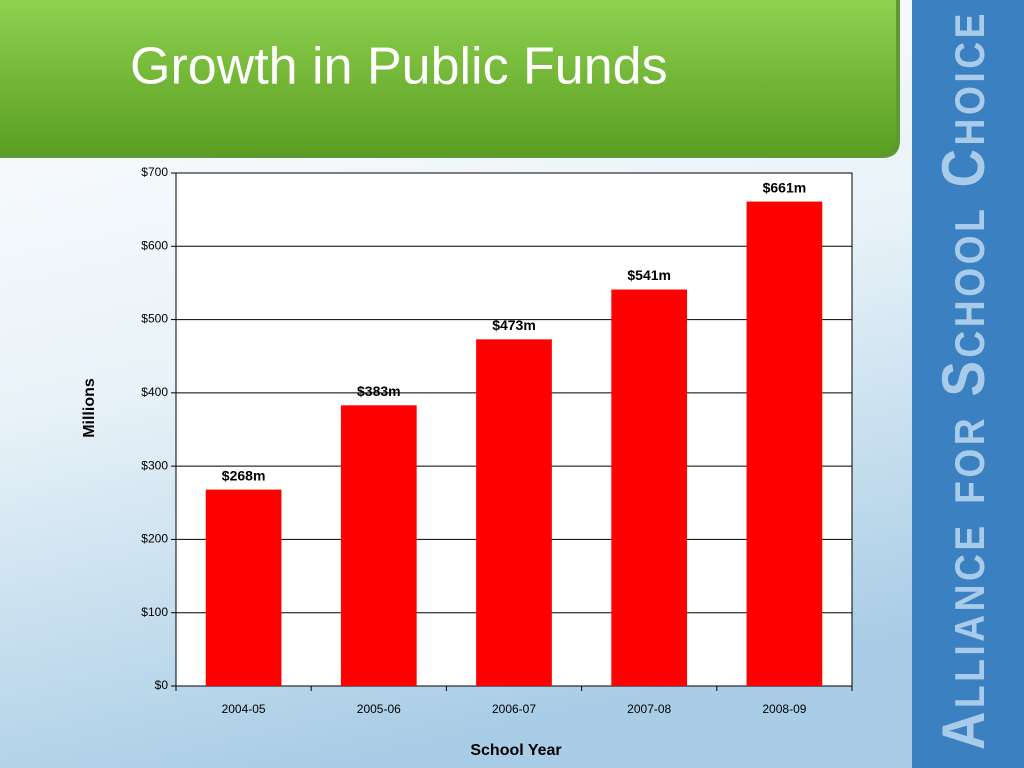 This screenshot has width=1024, height=768. What do you see at coordinates (244, 709) in the screenshot?
I see `x-tick-label: 2004-05` at bounding box center [244, 709].